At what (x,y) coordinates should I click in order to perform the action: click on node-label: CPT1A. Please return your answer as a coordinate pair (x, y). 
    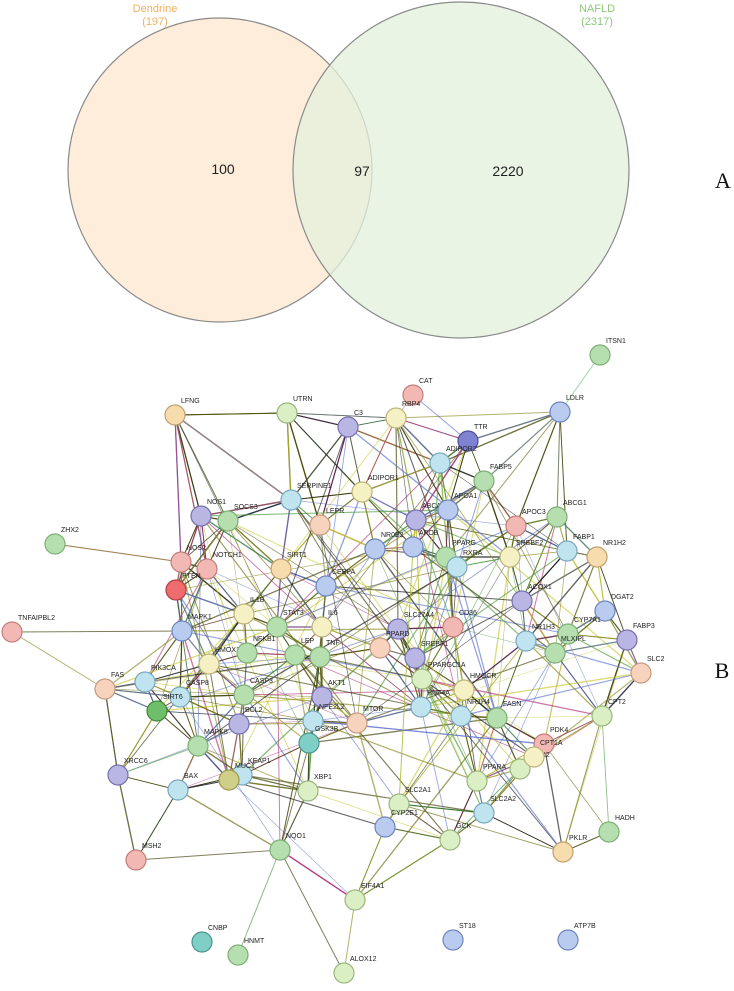
    Looking at the image, I should click on (551, 743).